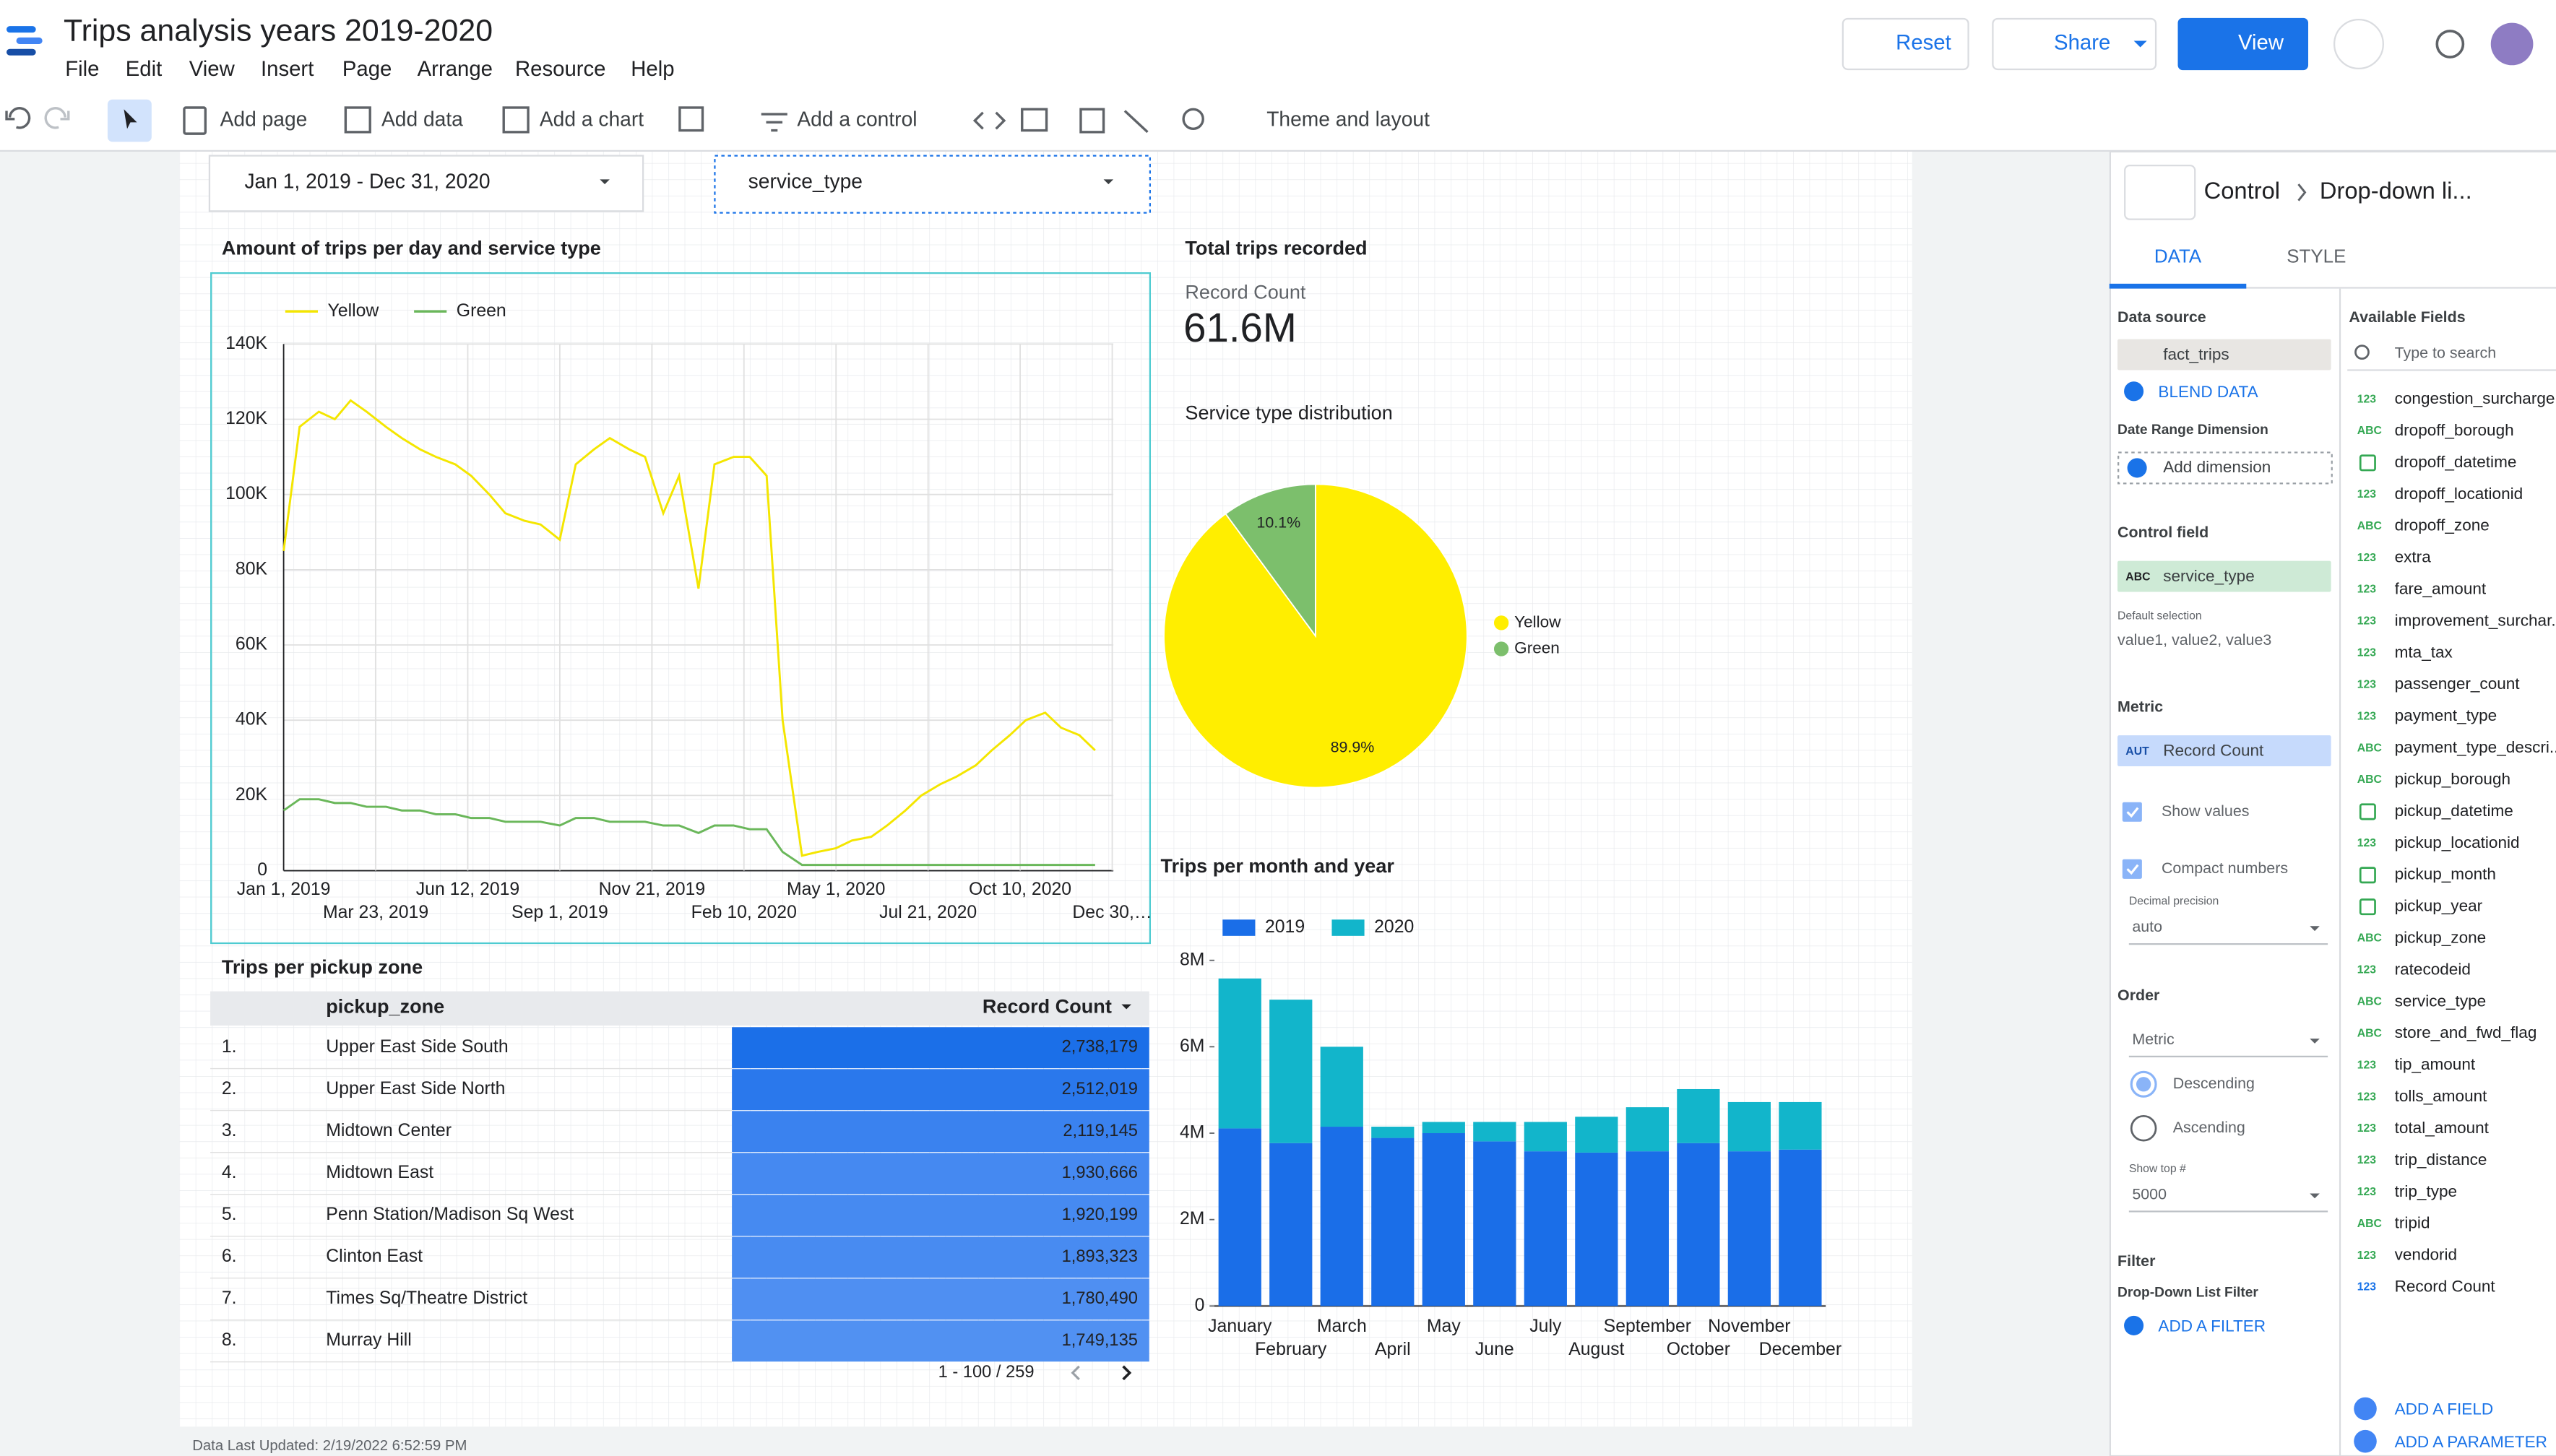  Describe the element at coordinates (2413, 557) in the screenshot. I see `field-name: extra` at that location.